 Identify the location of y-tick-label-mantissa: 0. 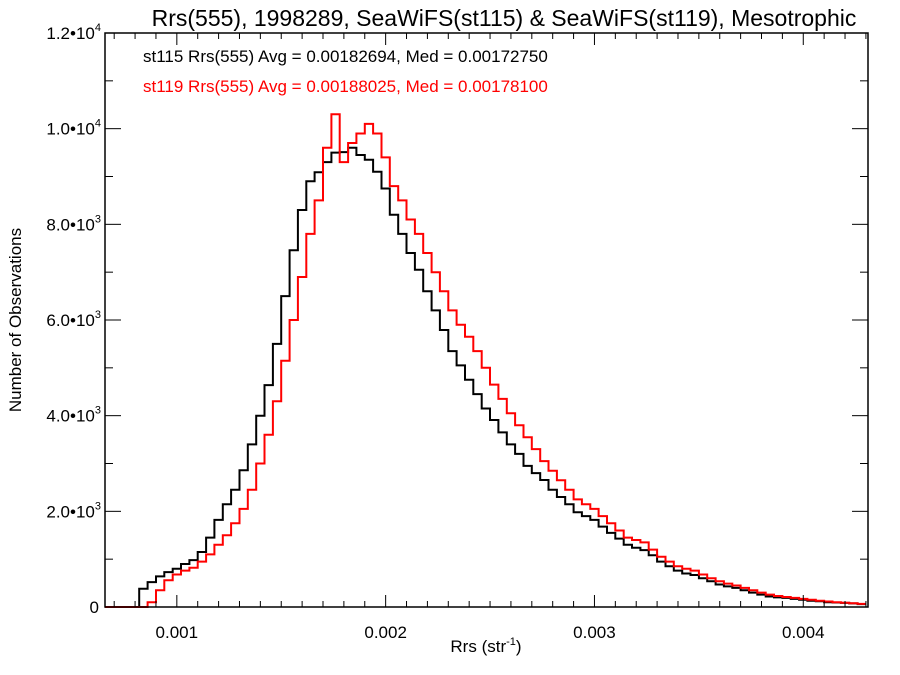
(94, 607).